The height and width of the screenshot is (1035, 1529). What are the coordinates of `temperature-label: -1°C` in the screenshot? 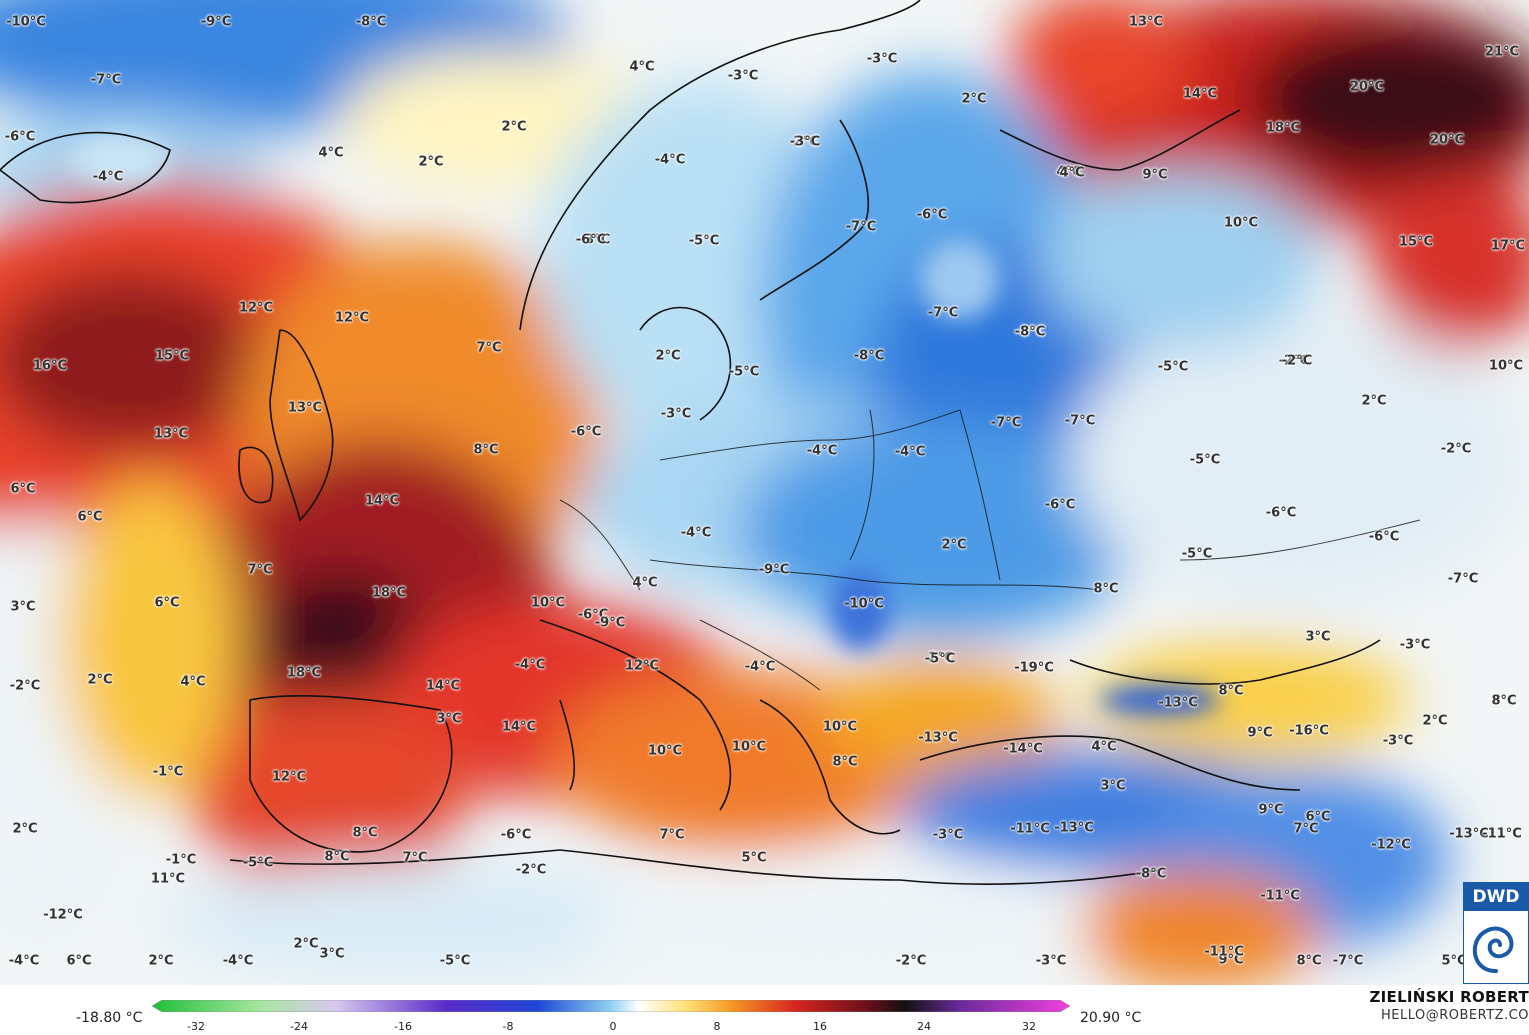 It's located at (181, 860).